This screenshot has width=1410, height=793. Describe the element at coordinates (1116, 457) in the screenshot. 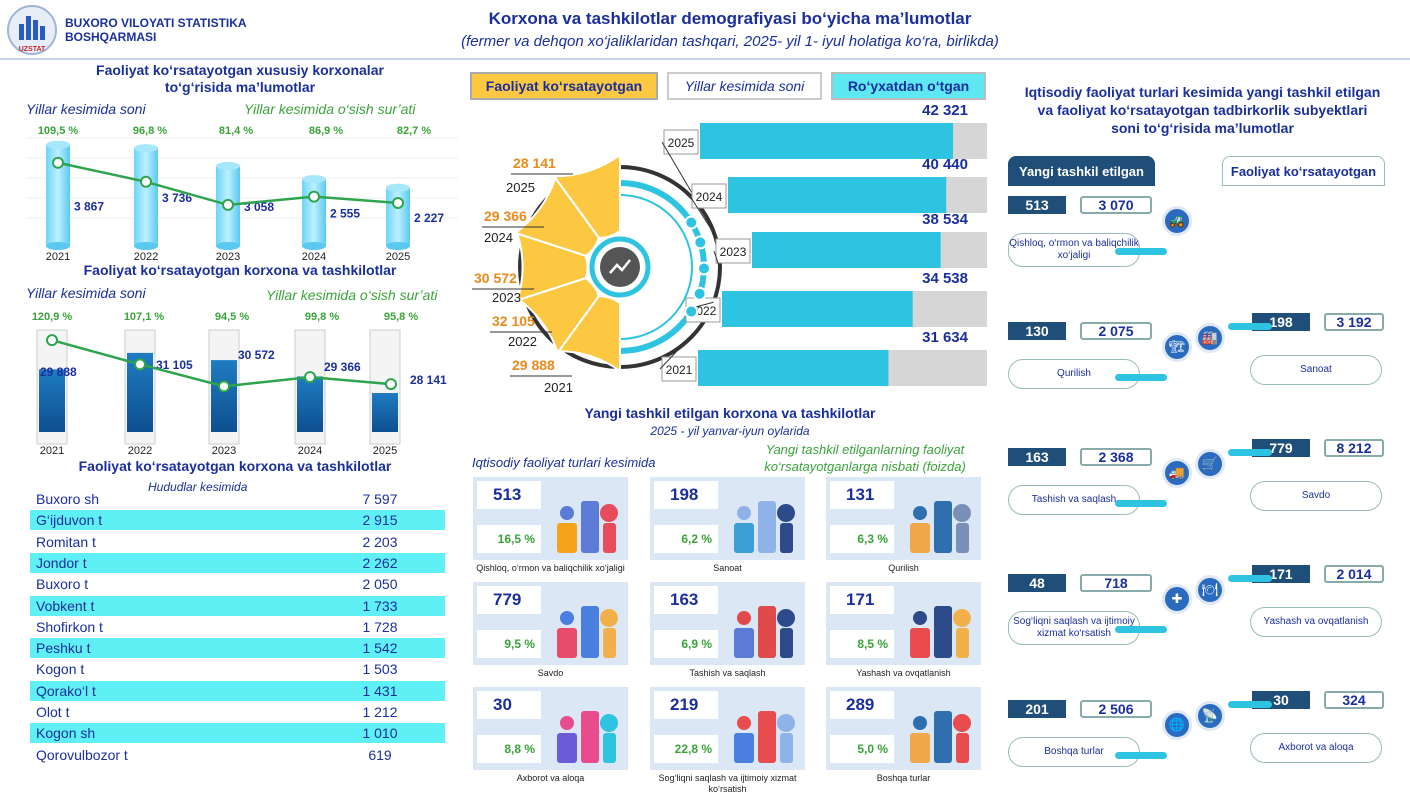

I see `active-count: 2 368` at that location.